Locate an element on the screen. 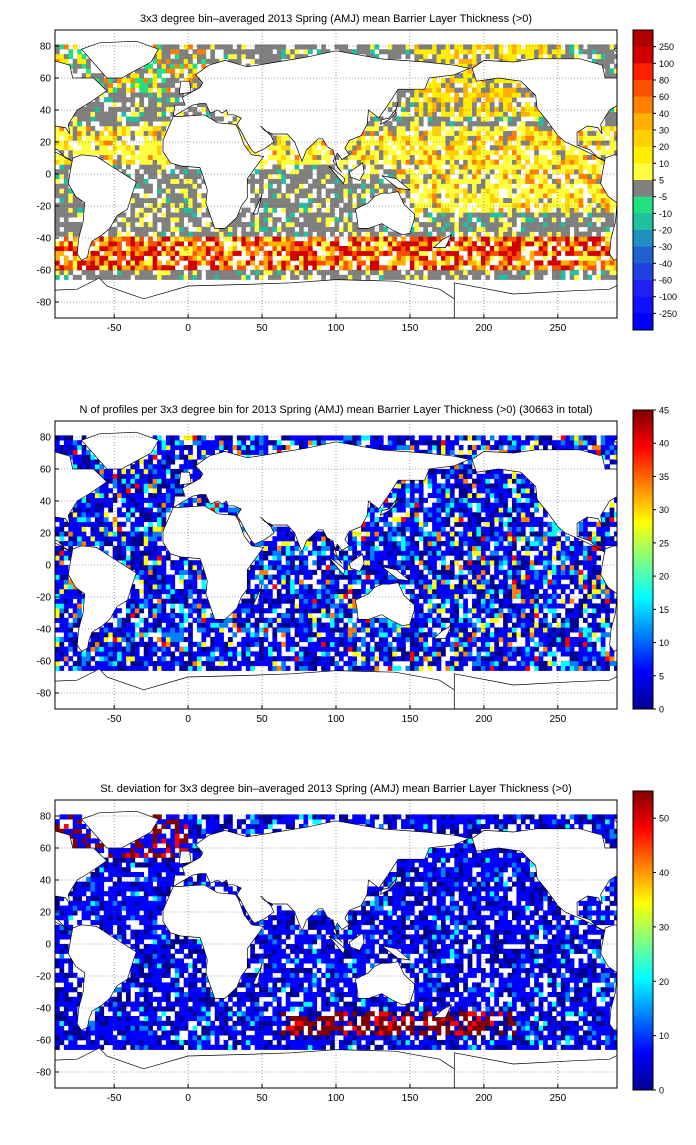 The image size is (696, 1145). colorbar-tick-label: -60 is located at coordinates (665, 281).